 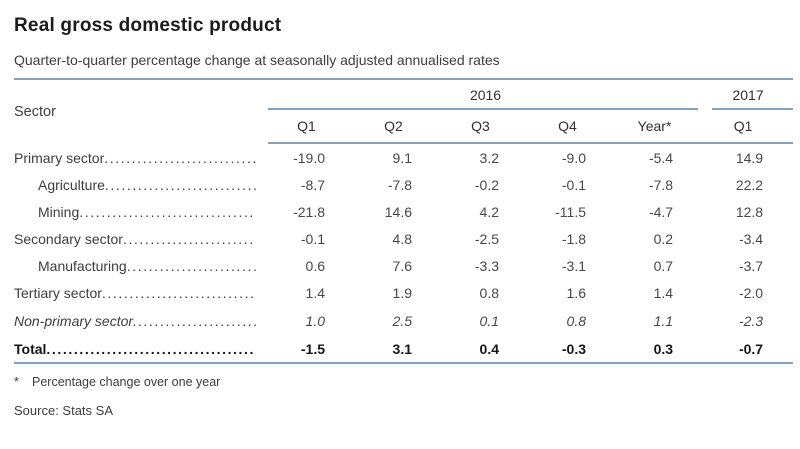 What do you see at coordinates (312, 184) in the screenshot?
I see `value-cell: -8.7` at bounding box center [312, 184].